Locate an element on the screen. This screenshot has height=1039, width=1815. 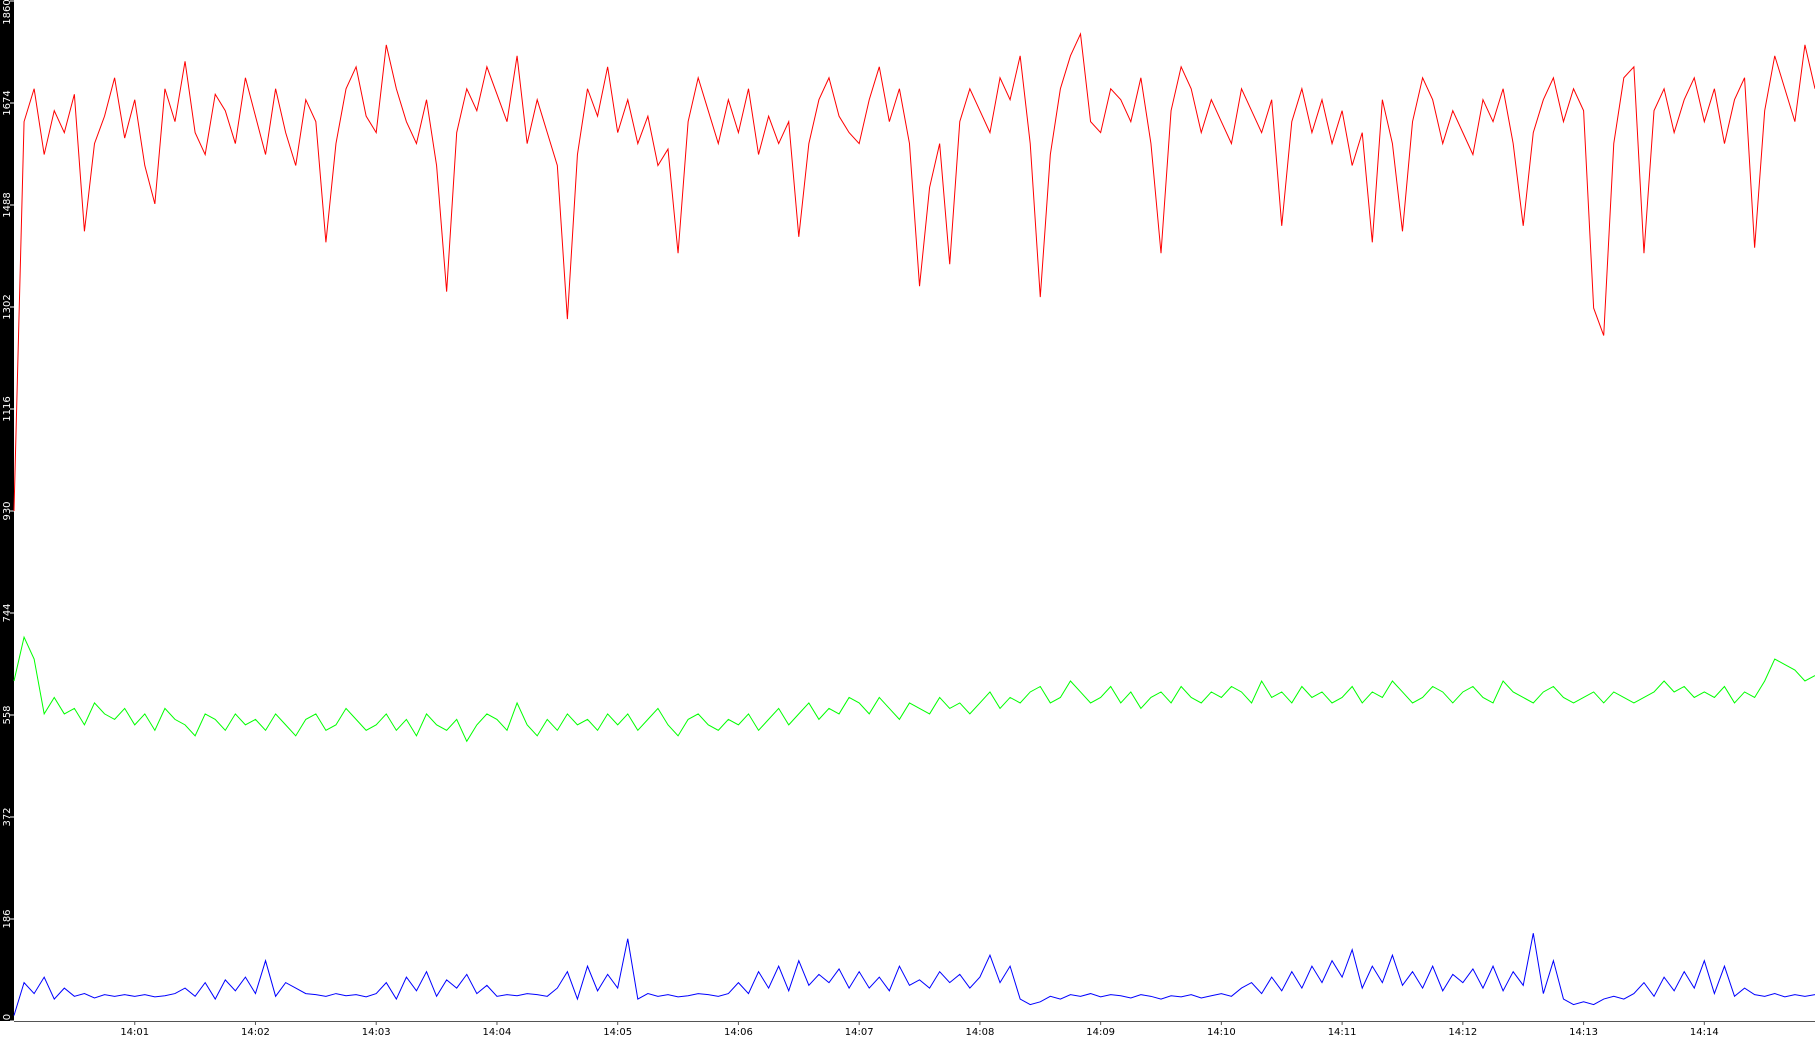
y-tick-label: 186 is located at coordinates (7, 918).